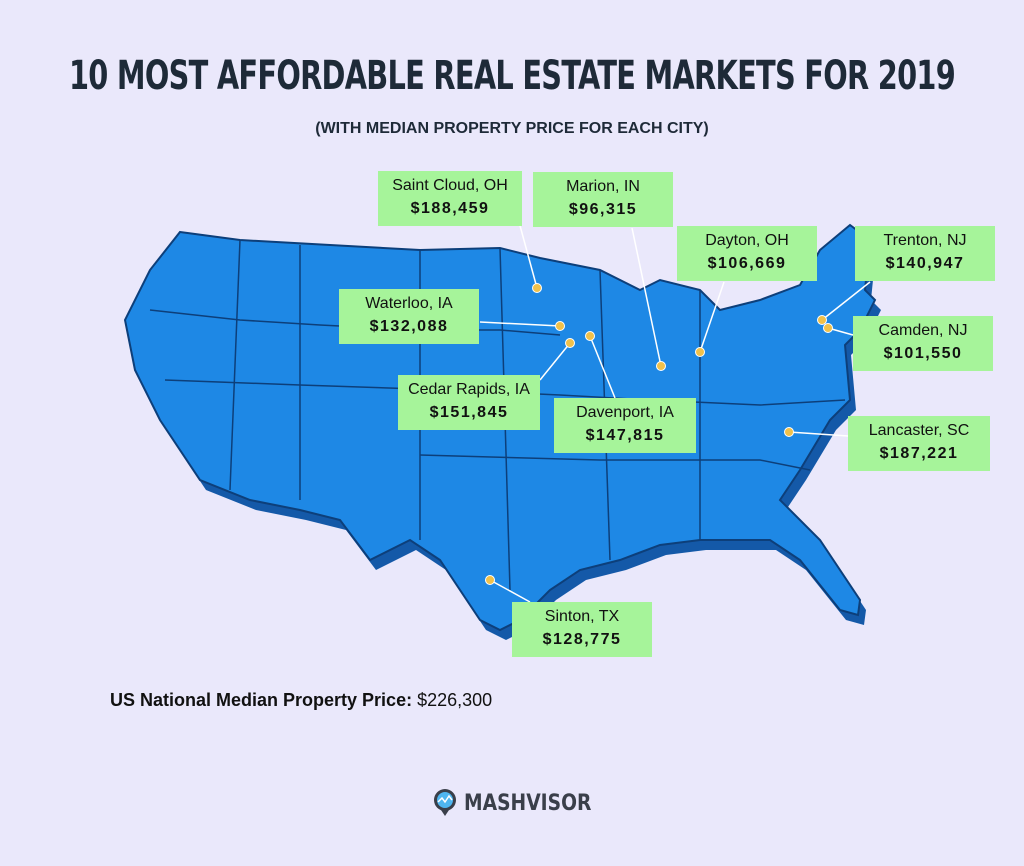 Image resolution: width=1024 pixels, height=866 pixels. I want to click on city-price: $128,775, so click(582, 639).